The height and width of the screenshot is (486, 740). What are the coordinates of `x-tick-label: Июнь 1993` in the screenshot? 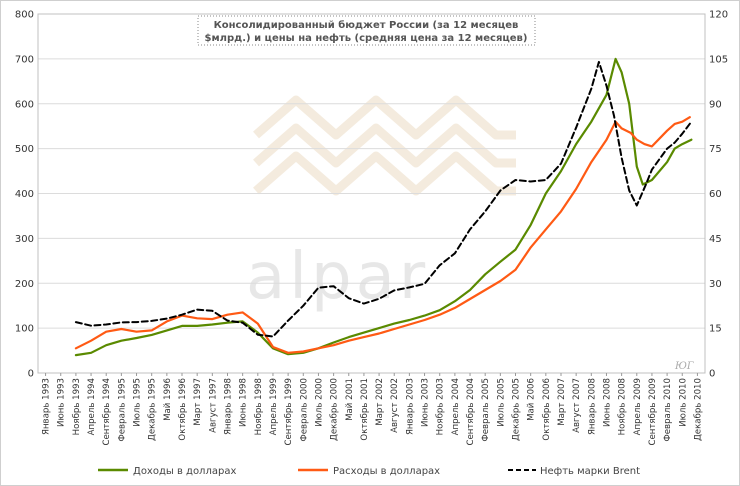 It's located at (62, 402).